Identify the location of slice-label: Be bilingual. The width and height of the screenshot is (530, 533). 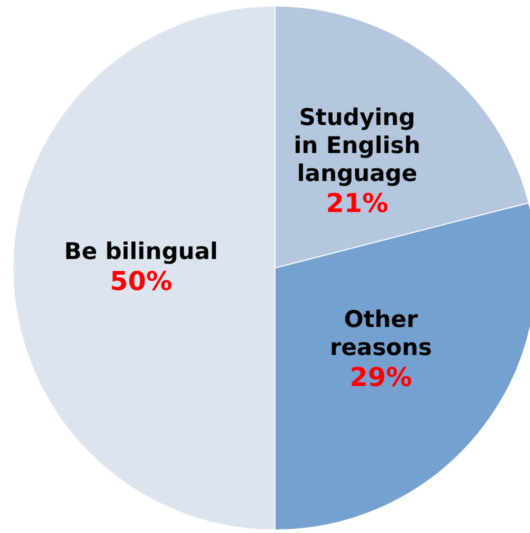
(141, 252).